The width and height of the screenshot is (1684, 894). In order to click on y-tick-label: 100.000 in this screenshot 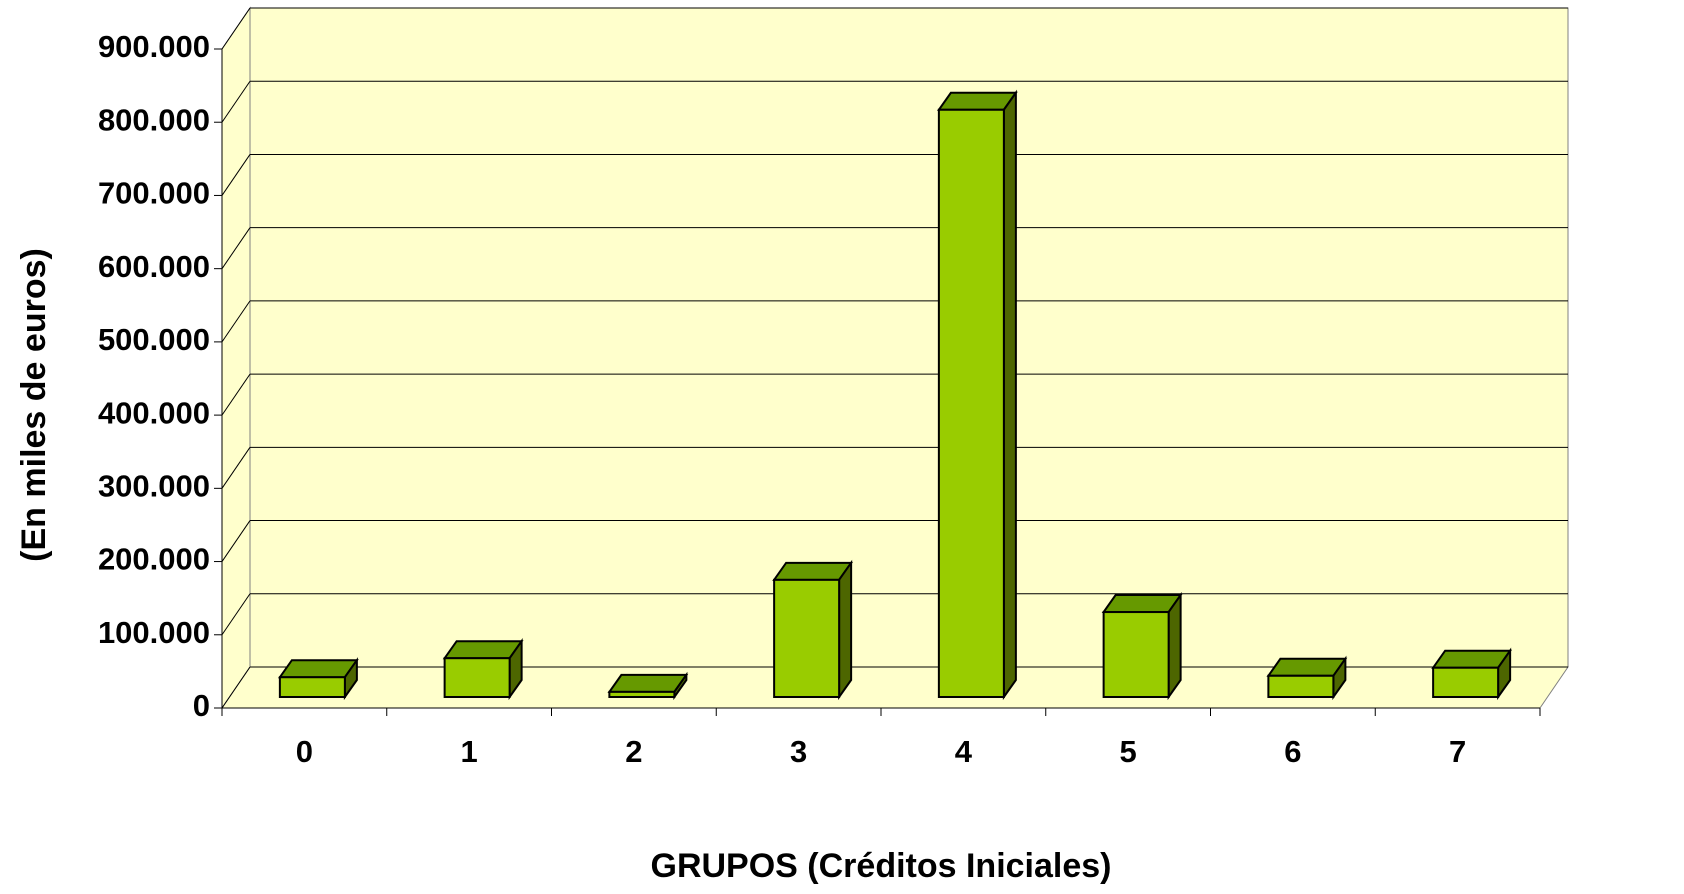, I will do `click(154, 632)`.